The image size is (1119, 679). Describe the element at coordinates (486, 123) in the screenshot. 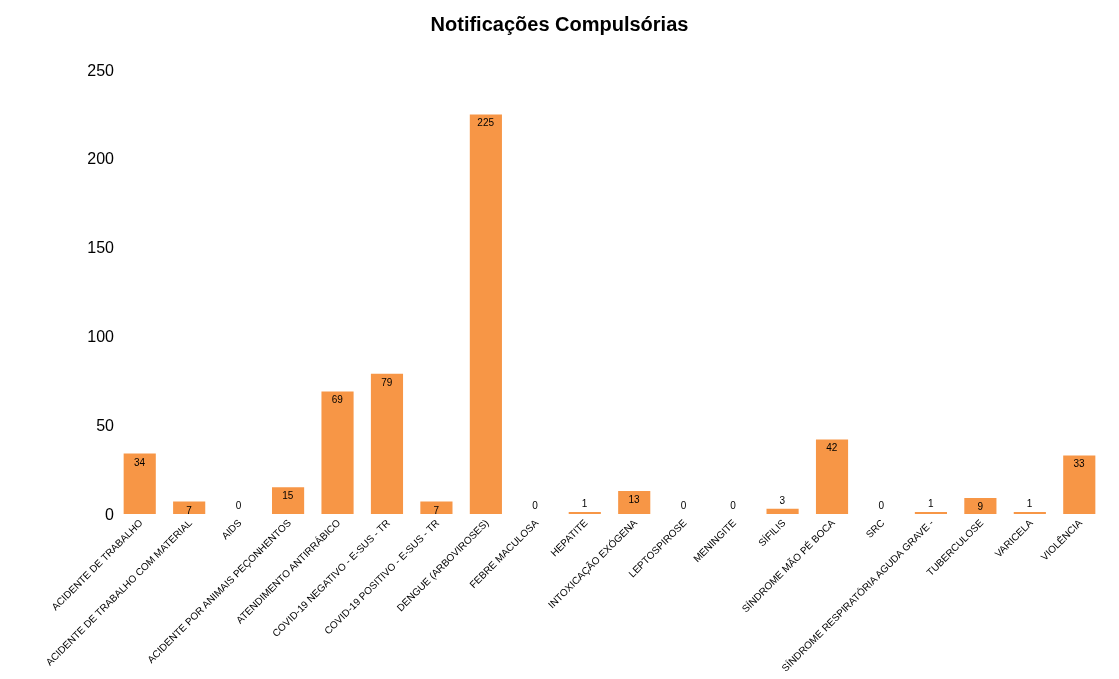

I see `data-label: 225` at that location.